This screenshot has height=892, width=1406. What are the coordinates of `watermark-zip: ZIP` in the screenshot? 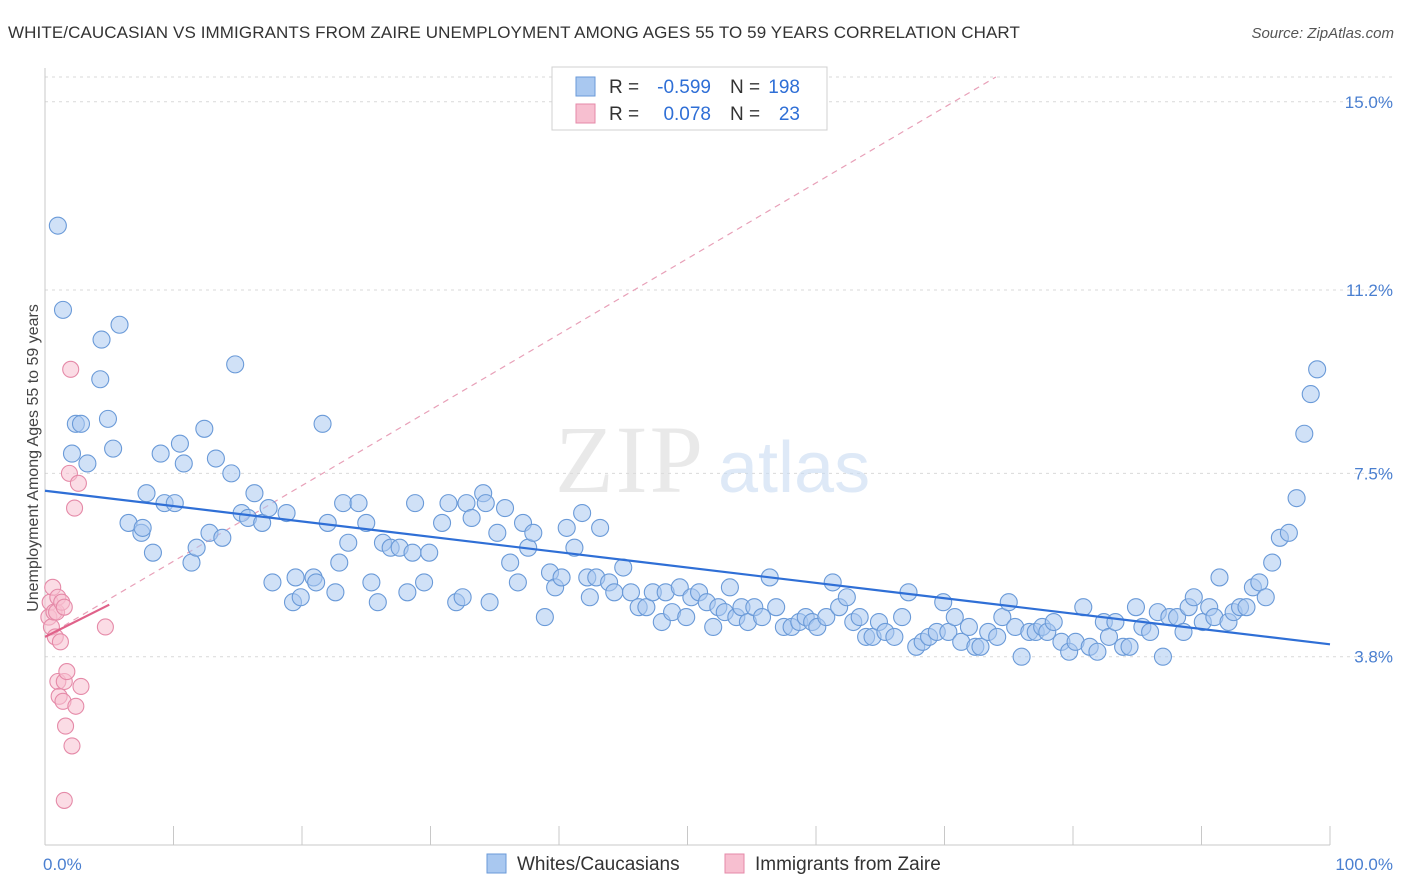 It's located at (630, 459).